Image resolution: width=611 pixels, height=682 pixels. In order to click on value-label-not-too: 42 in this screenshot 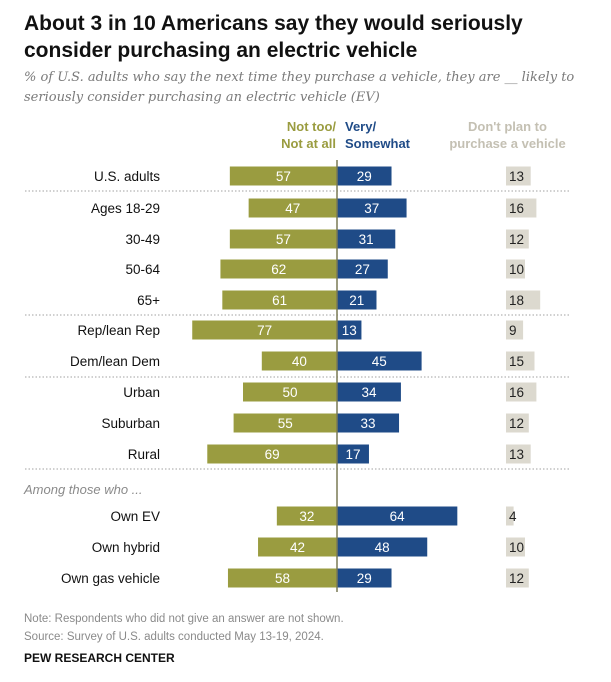, I will do `click(297, 547)`.